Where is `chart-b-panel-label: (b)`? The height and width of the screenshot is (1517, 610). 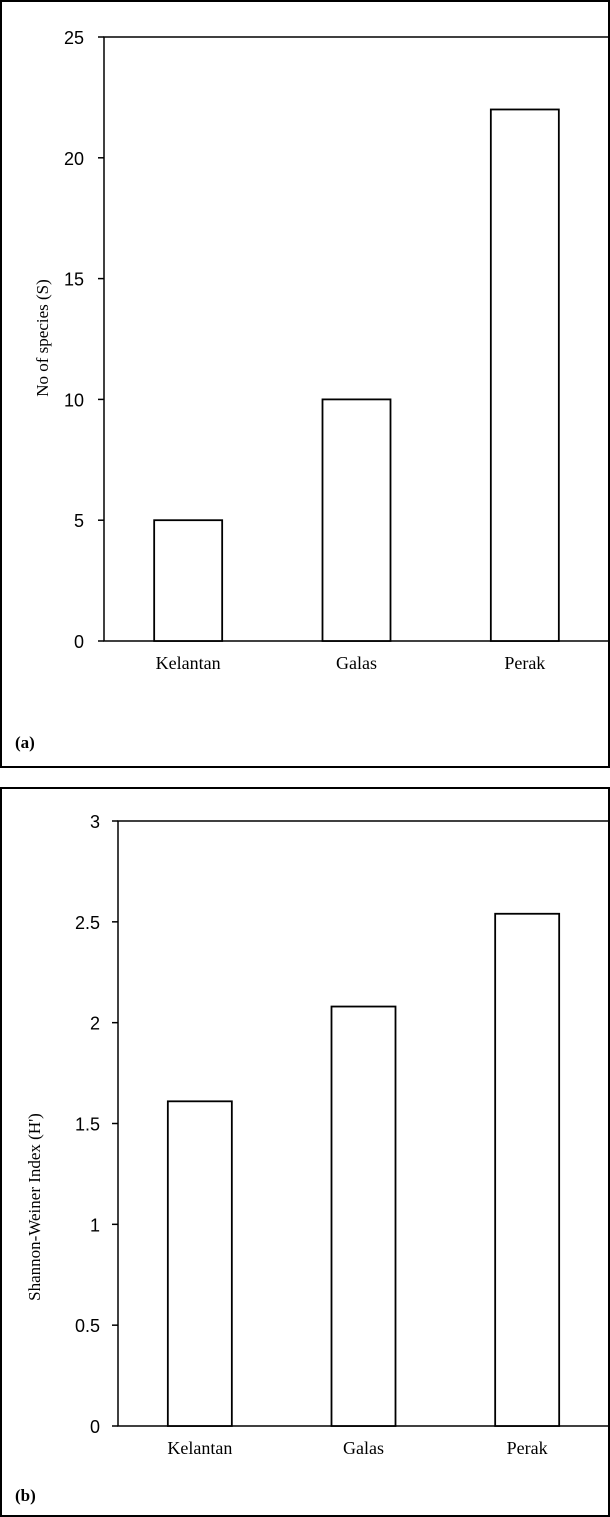
chart-b-panel-label: (b) is located at coordinates (25, 1495).